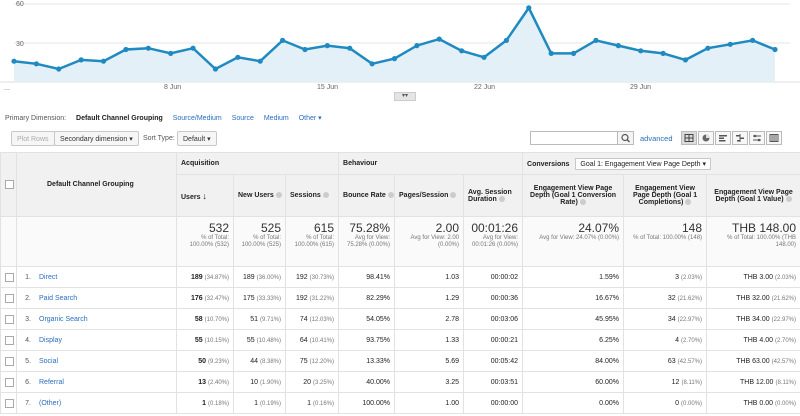 The height and width of the screenshot is (416, 800). Describe the element at coordinates (312, 382) in the screenshot. I see `row-sessions: 20 (3.25%)` at that location.